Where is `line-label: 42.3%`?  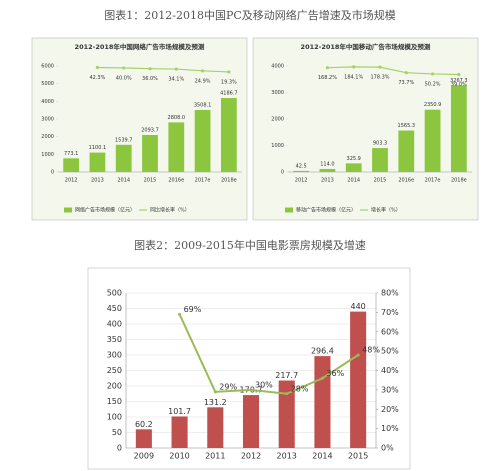 line-label: 42.3% is located at coordinates (97, 78).